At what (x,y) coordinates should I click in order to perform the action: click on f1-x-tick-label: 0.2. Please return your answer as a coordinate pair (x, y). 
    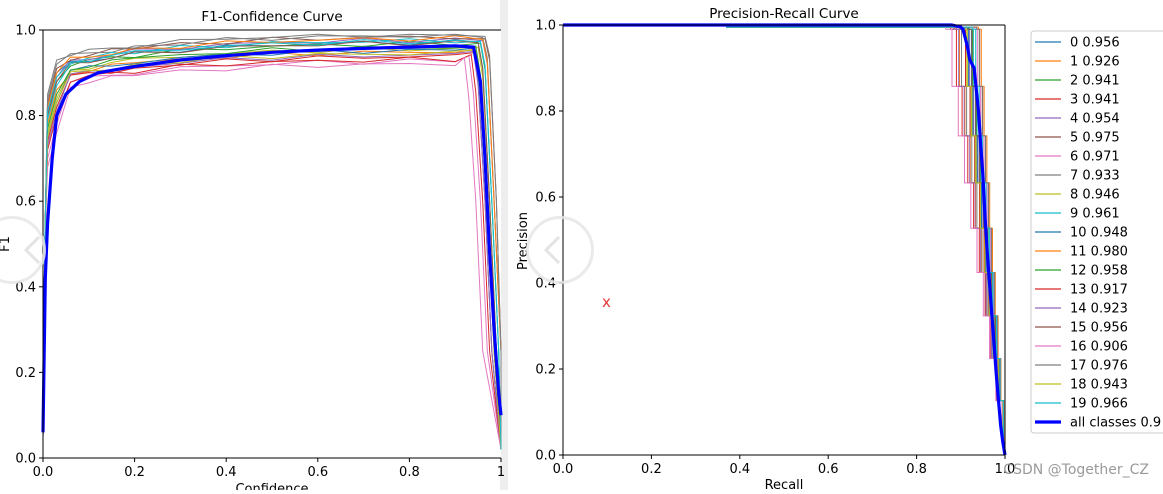
    Looking at the image, I should click on (134, 472).